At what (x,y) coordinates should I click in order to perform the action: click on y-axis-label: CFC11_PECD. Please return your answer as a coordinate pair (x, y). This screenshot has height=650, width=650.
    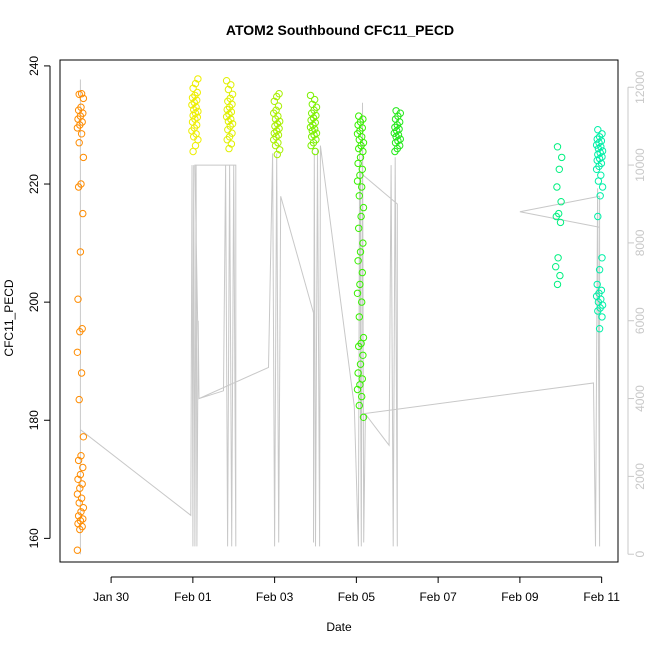
    Looking at the image, I should click on (9, 317).